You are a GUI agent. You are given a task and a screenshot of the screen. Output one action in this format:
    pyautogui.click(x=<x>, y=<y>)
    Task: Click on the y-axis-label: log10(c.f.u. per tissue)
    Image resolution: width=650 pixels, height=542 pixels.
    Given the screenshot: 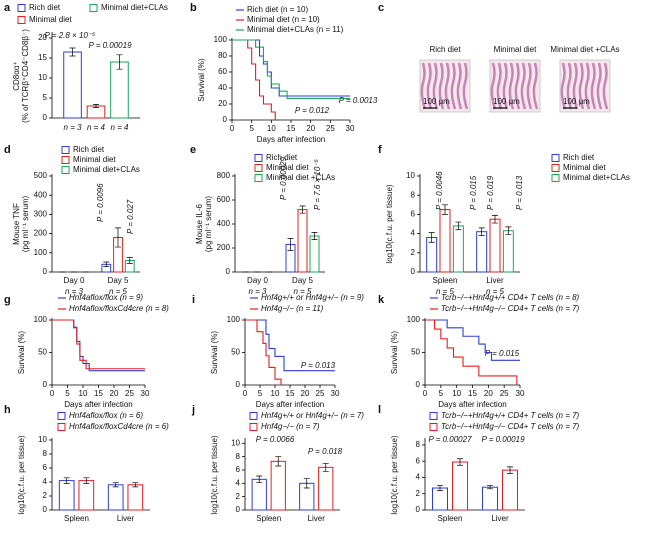 What is the action you would take?
    pyautogui.click(x=394, y=474)
    